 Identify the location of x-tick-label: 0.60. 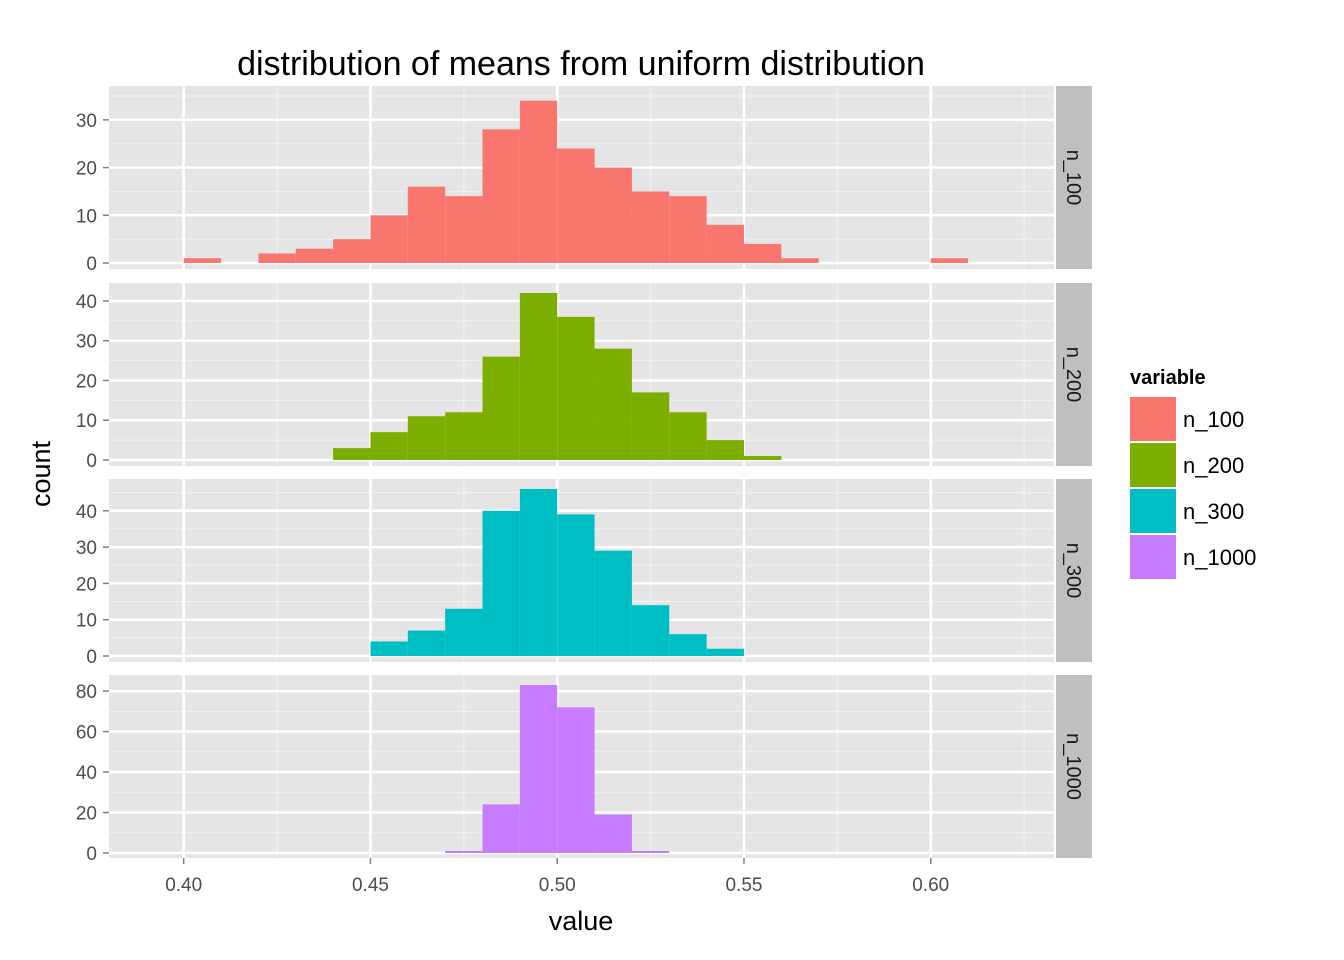
(930, 885).